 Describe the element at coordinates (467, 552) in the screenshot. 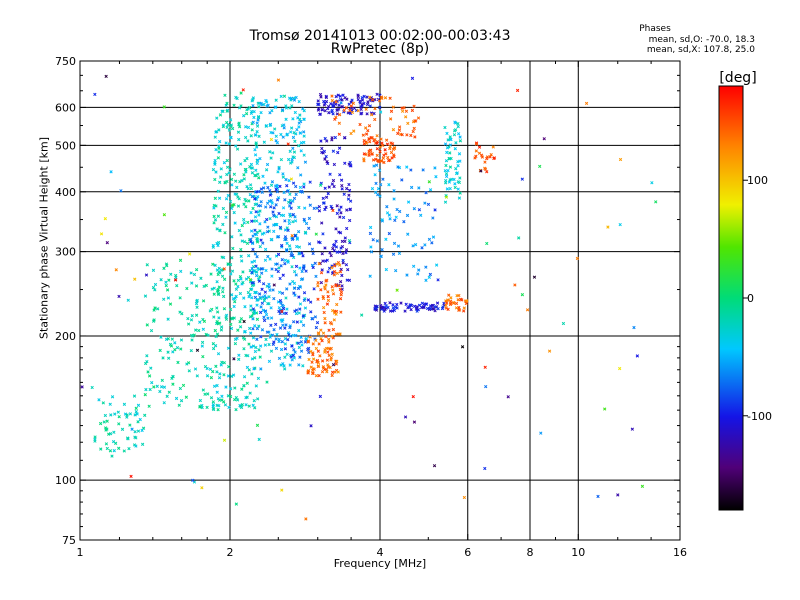

I see `x-tick-label: 6` at that location.